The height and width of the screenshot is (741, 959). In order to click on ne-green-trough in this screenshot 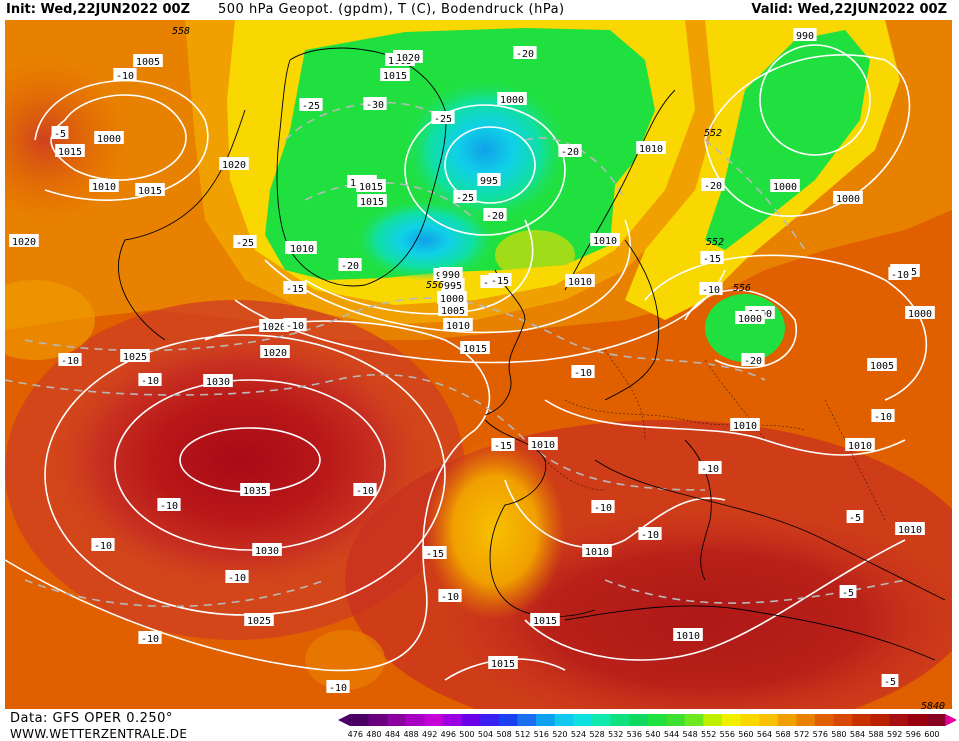, I will do `click(787, 140)`.